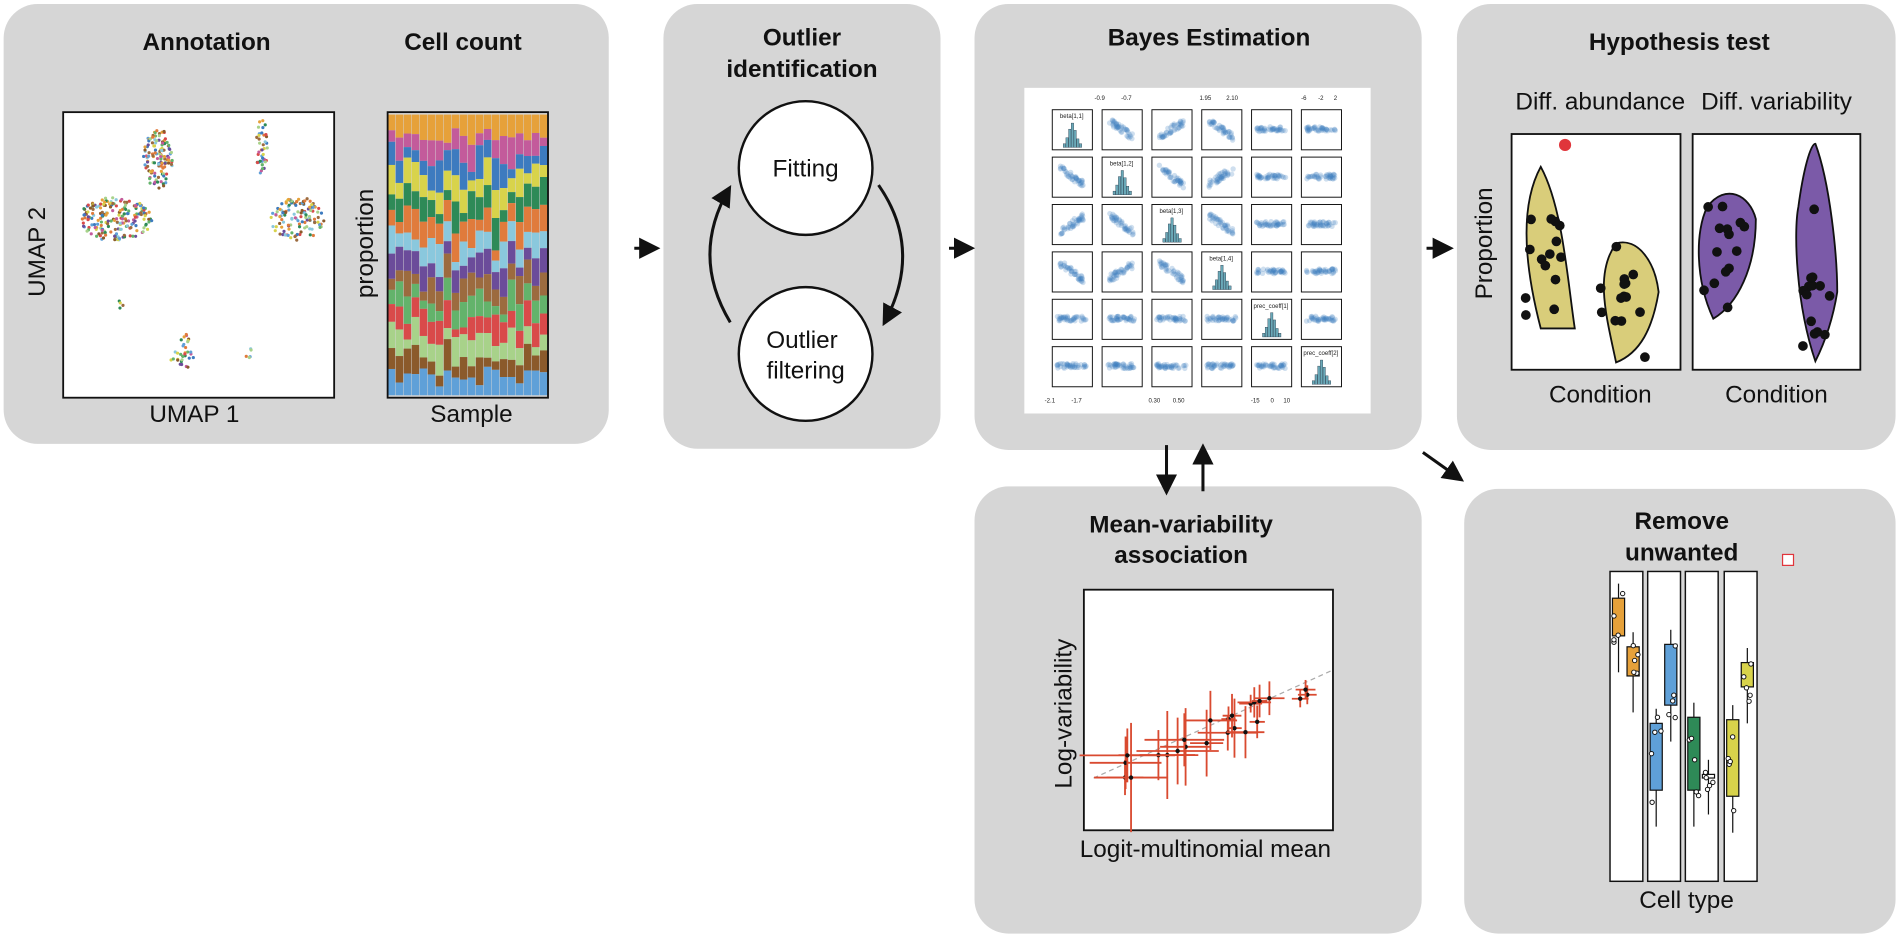 Image resolution: width=1898 pixels, height=940 pixels. What do you see at coordinates (462, 42) in the screenshot?
I see `panel-title: Cell count` at bounding box center [462, 42].